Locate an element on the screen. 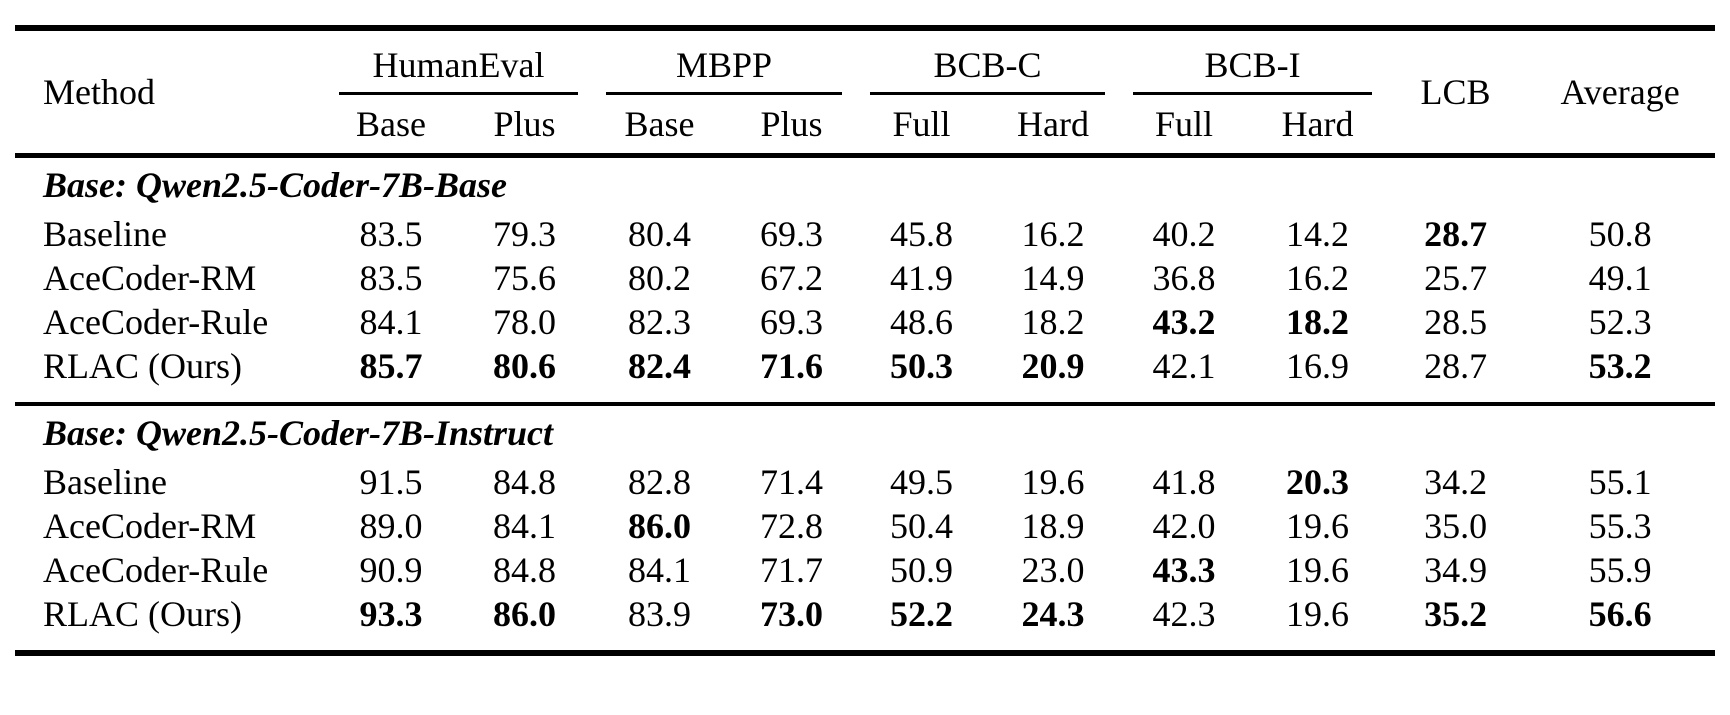  subcolumn-header-bcb-c-hard: Hard is located at coordinates (1053, 126).